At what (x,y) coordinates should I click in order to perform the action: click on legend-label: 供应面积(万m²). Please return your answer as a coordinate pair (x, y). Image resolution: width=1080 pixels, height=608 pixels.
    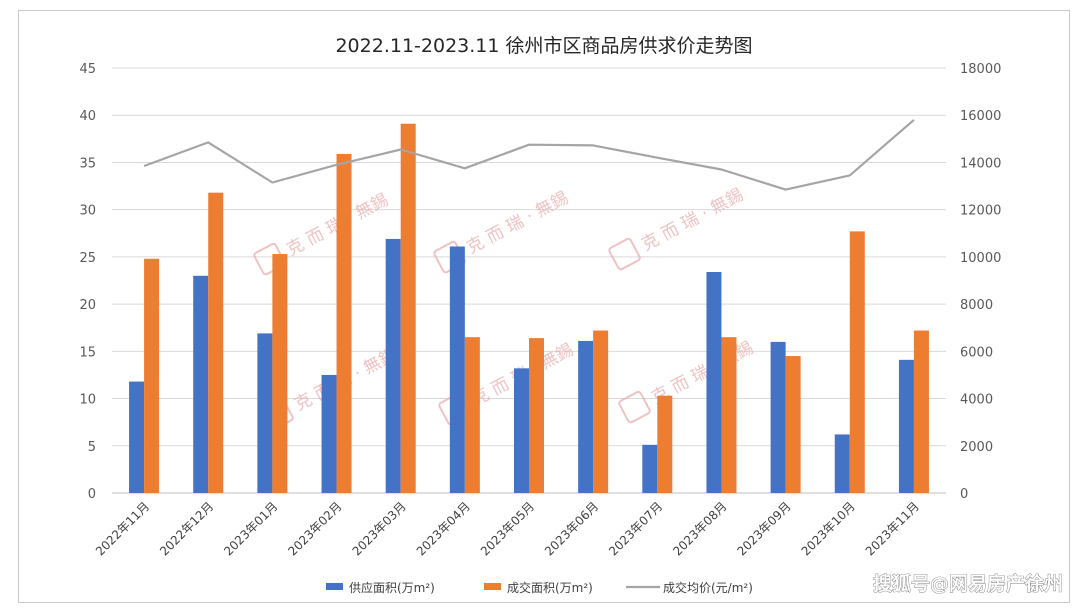
    Looking at the image, I should click on (392, 587).